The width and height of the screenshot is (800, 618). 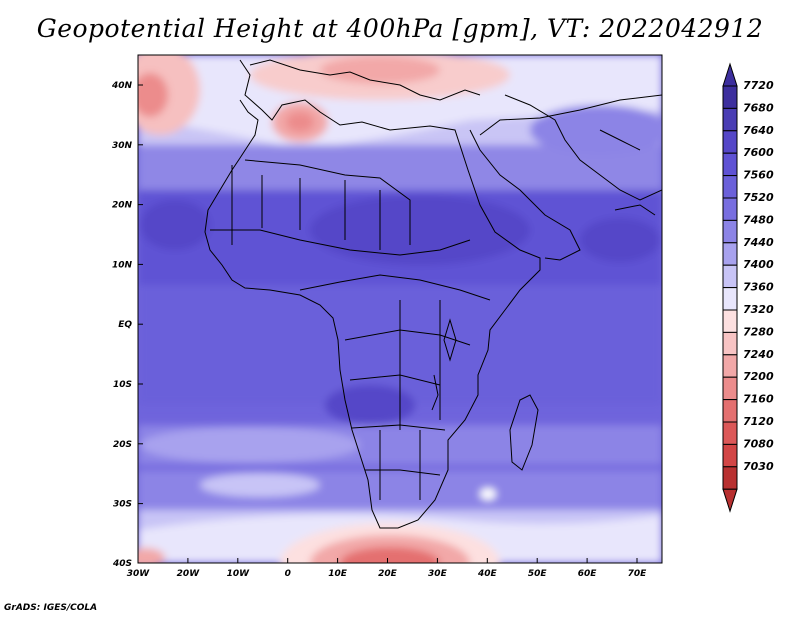 I want to click on colorbar-top-arrow, so click(x=730, y=74).